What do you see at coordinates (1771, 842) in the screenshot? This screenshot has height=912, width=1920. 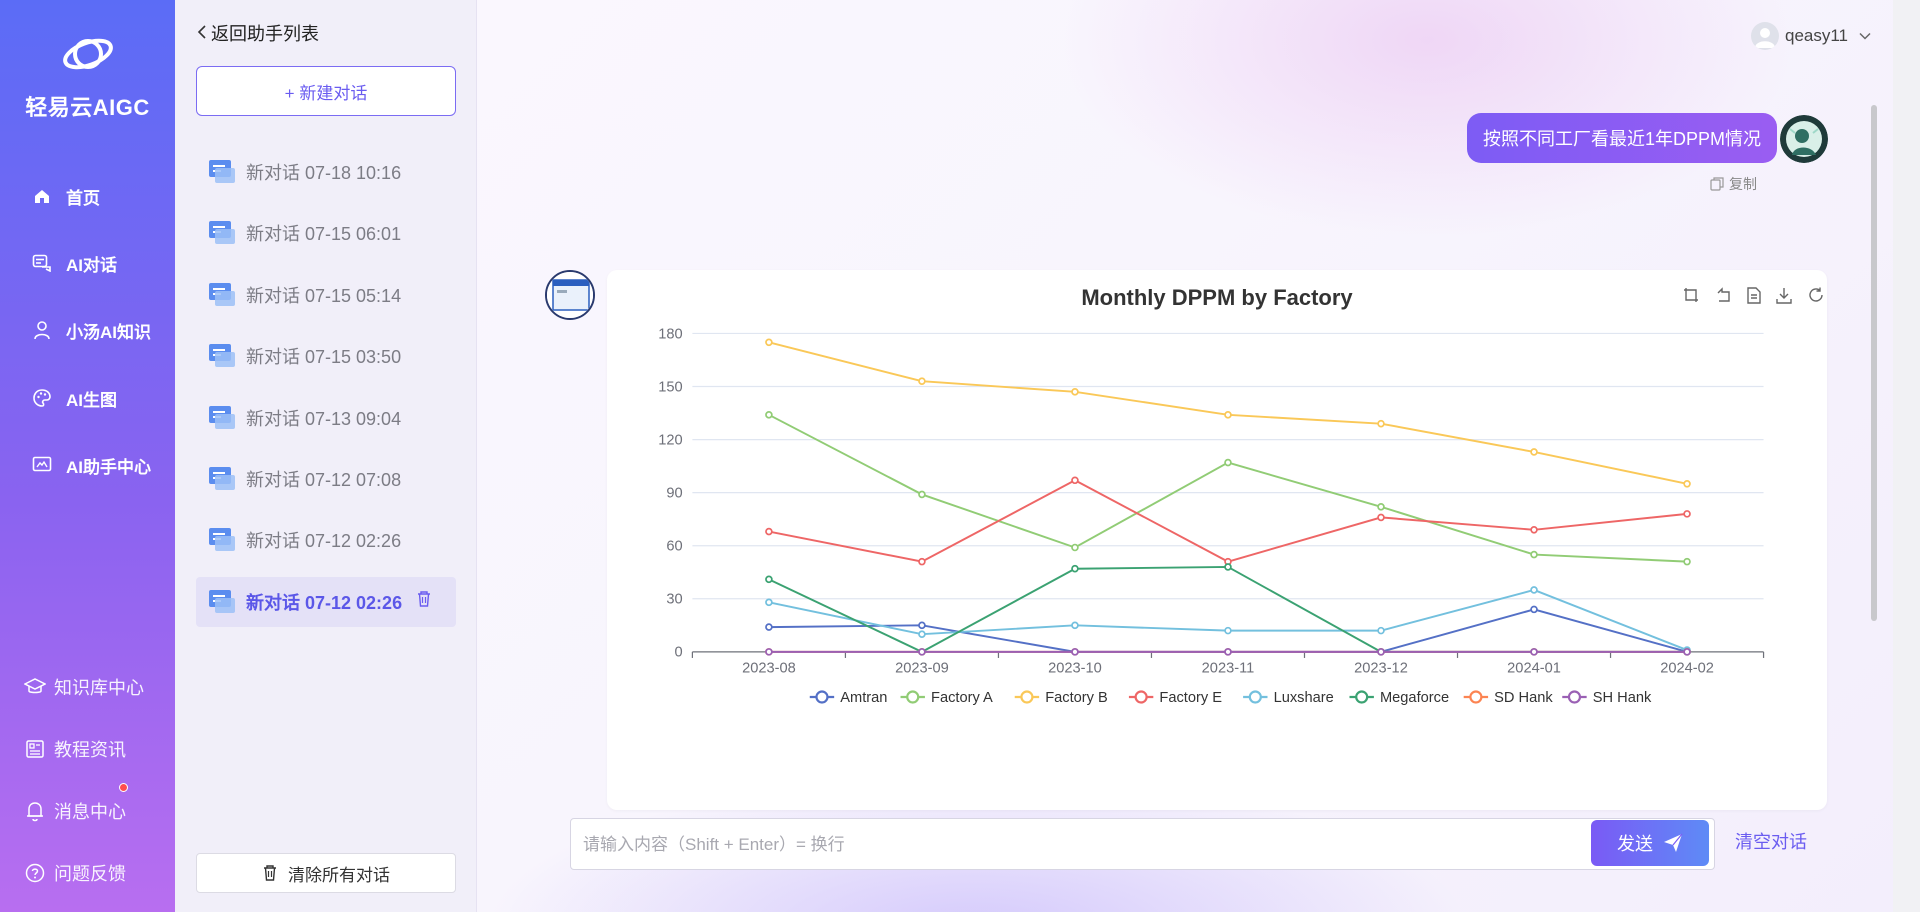 I see `clear-conversation-button: 清空对话` at bounding box center [1771, 842].